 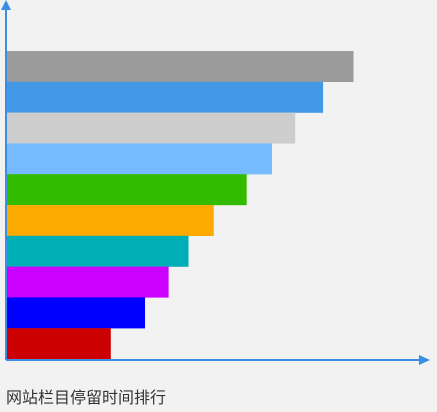 I want to click on x-axis-arrow-icon, so click(x=424, y=360).